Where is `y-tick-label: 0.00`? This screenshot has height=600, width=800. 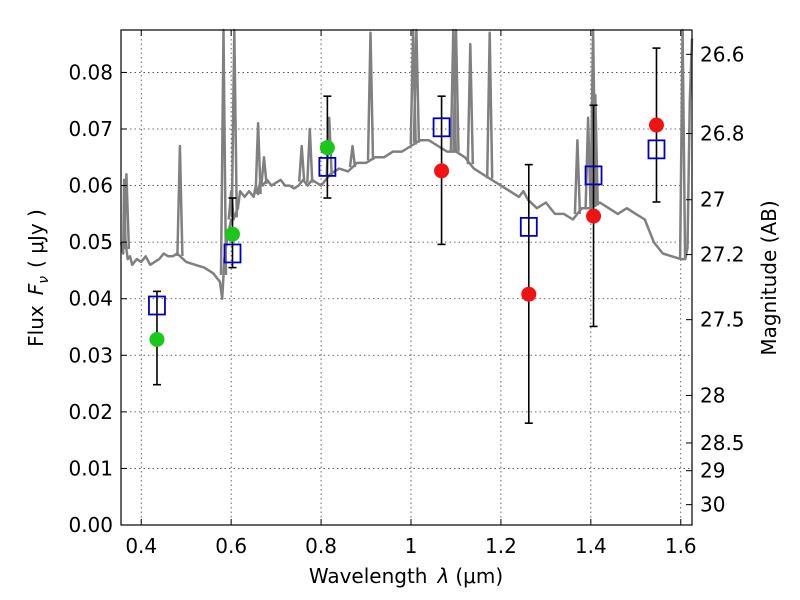
y-tick-label: 0.00 is located at coordinates (90, 525).